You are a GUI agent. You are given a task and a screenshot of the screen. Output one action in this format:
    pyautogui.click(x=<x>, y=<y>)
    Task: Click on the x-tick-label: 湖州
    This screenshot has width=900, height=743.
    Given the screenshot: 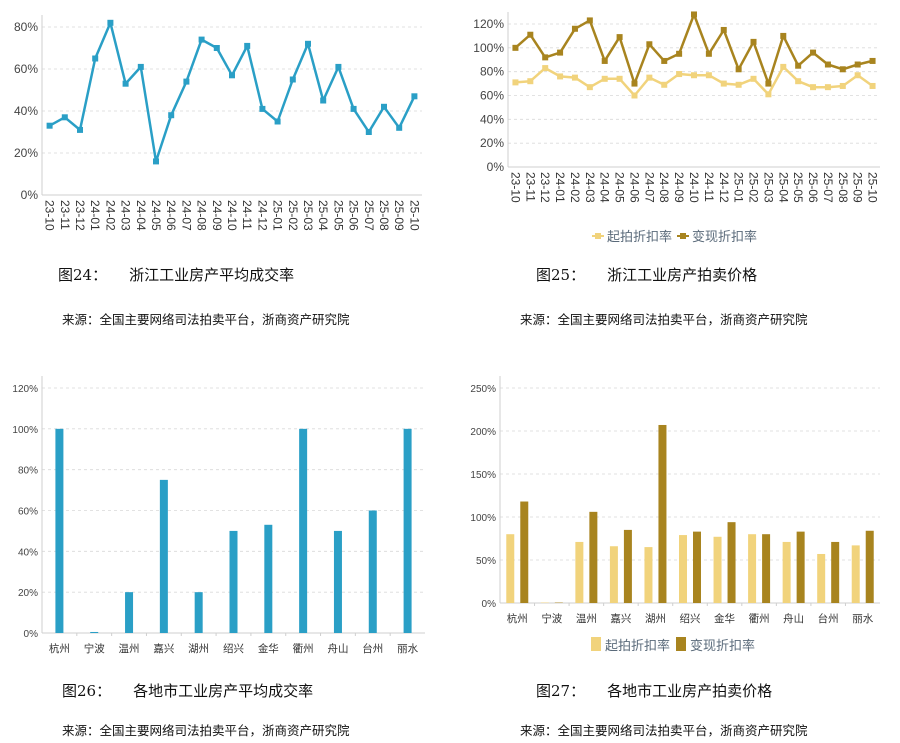 What is the action you would take?
    pyautogui.click(x=198, y=649)
    